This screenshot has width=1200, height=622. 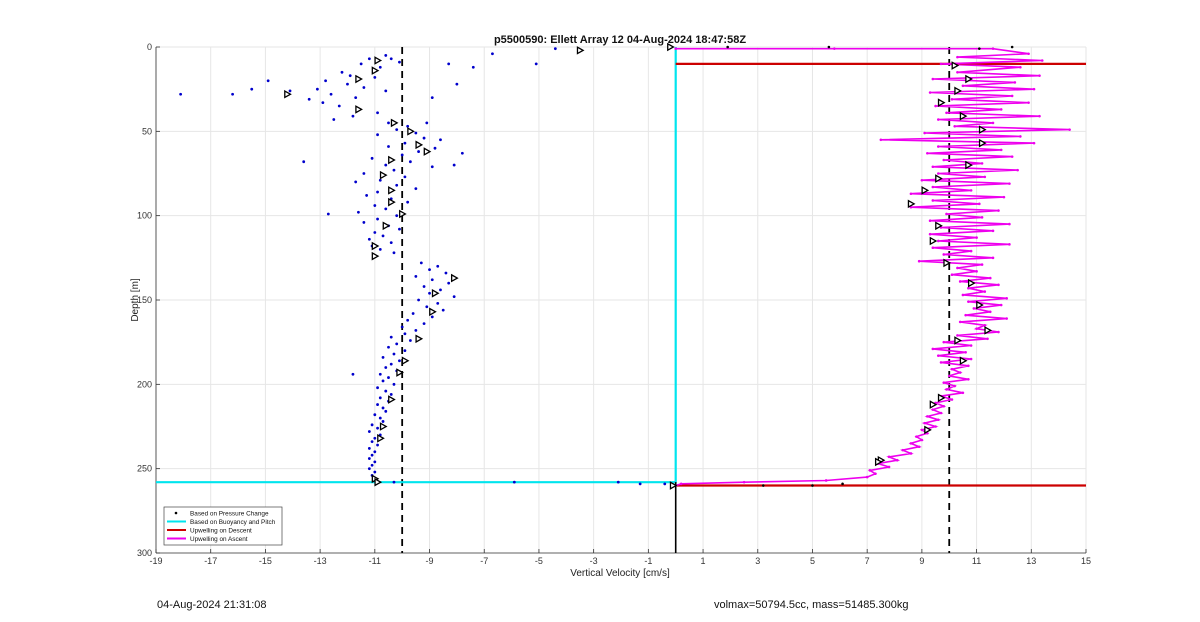 What do you see at coordinates (620, 573) in the screenshot?
I see `x-axis-label: Vertical Velocity [cm/s]` at bounding box center [620, 573].